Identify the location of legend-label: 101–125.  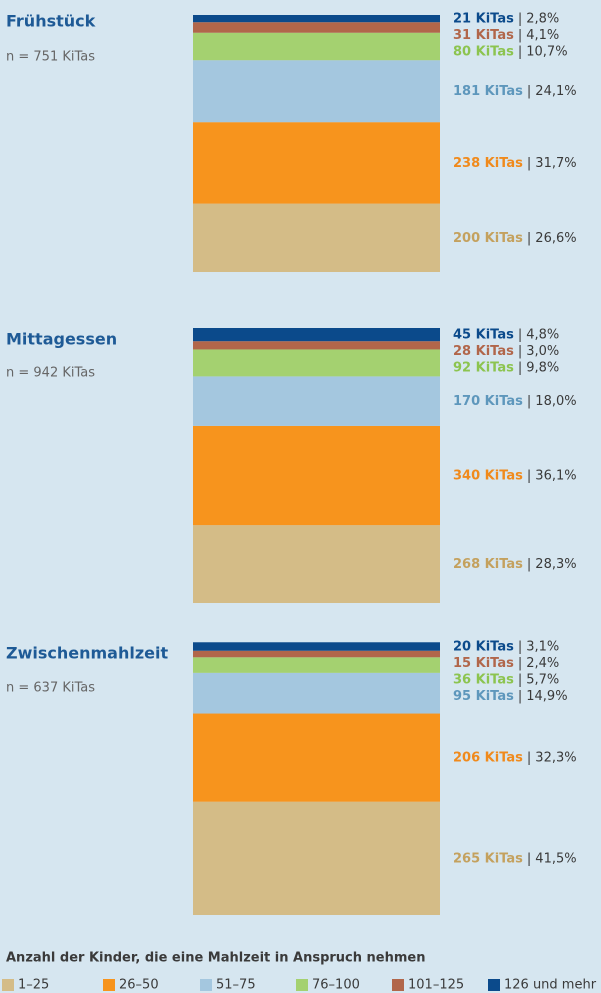
(436, 985).